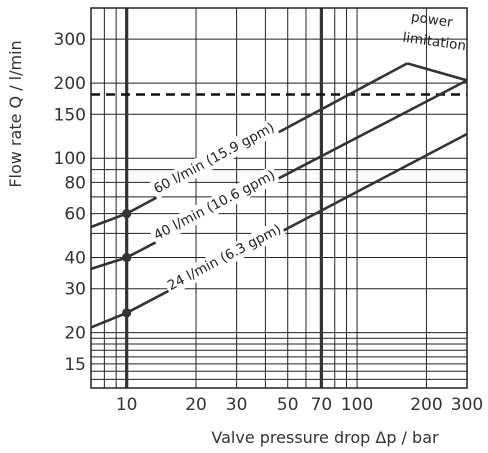  What do you see at coordinates (127, 405) in the screenshot?
I see `x-tick-label: 10` at bounding box center [127, 405].